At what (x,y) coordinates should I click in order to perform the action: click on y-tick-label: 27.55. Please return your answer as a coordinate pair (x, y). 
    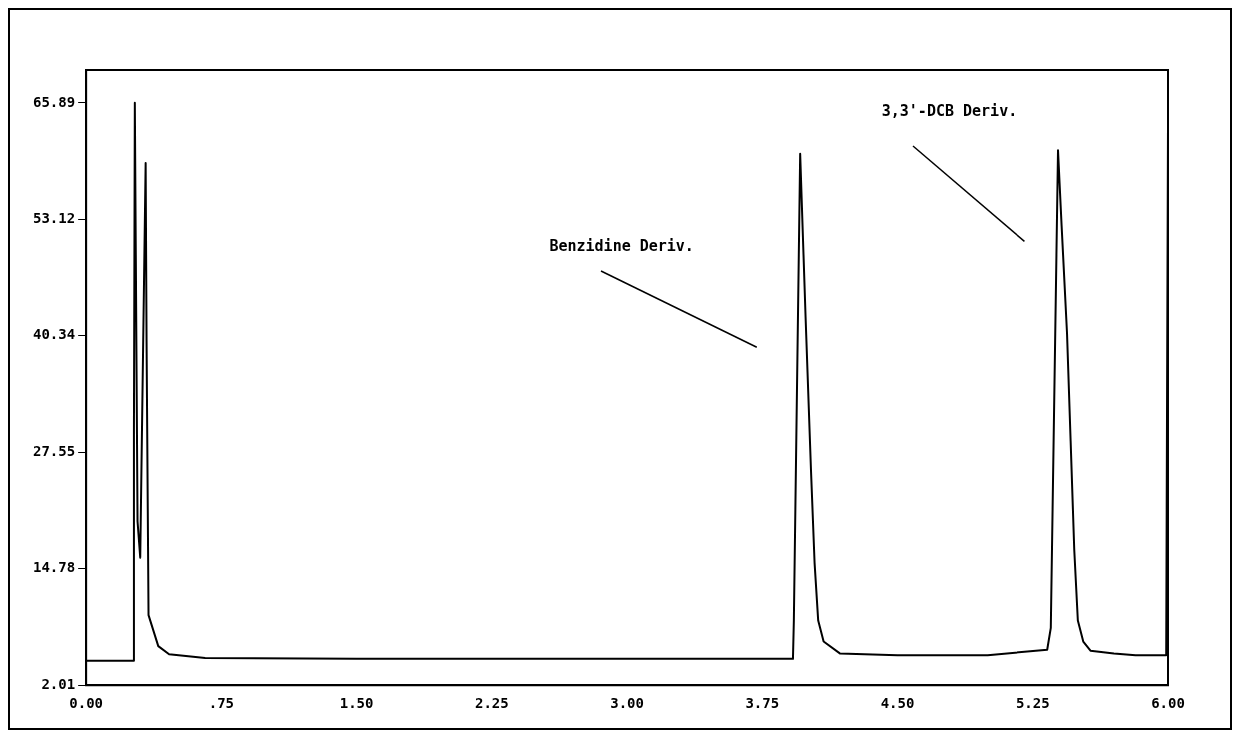
    Looking at the image, I should click on (54, 451).